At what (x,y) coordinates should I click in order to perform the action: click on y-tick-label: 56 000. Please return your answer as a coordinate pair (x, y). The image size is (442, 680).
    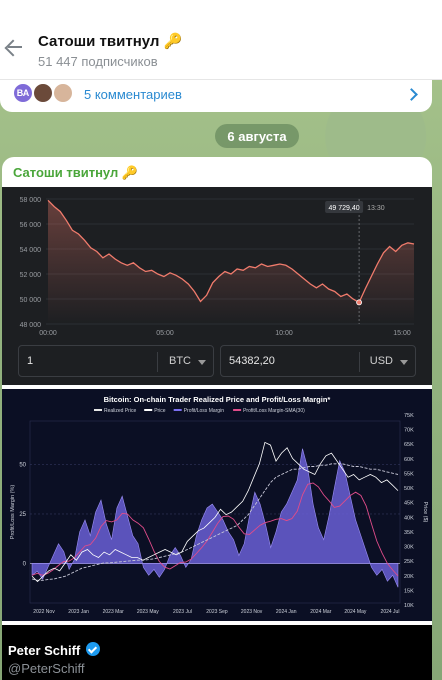
    Looking at the image, I should click on (31, 225).